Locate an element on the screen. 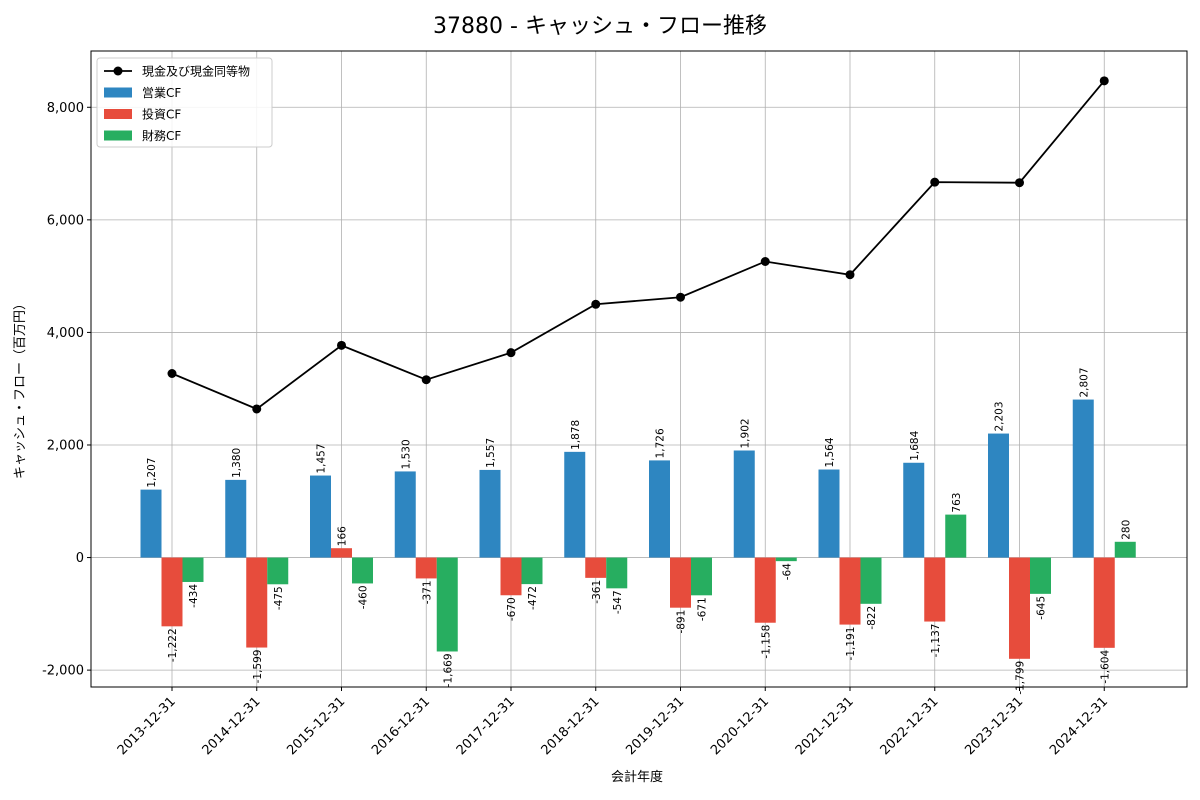  bar-value-label: -891 is located at coordinates (682, 622).